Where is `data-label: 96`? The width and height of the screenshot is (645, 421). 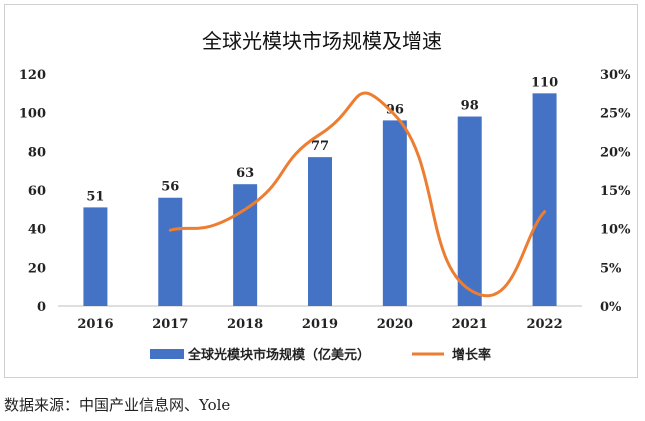
data-label: 96 is located at coordinates (395, 109).